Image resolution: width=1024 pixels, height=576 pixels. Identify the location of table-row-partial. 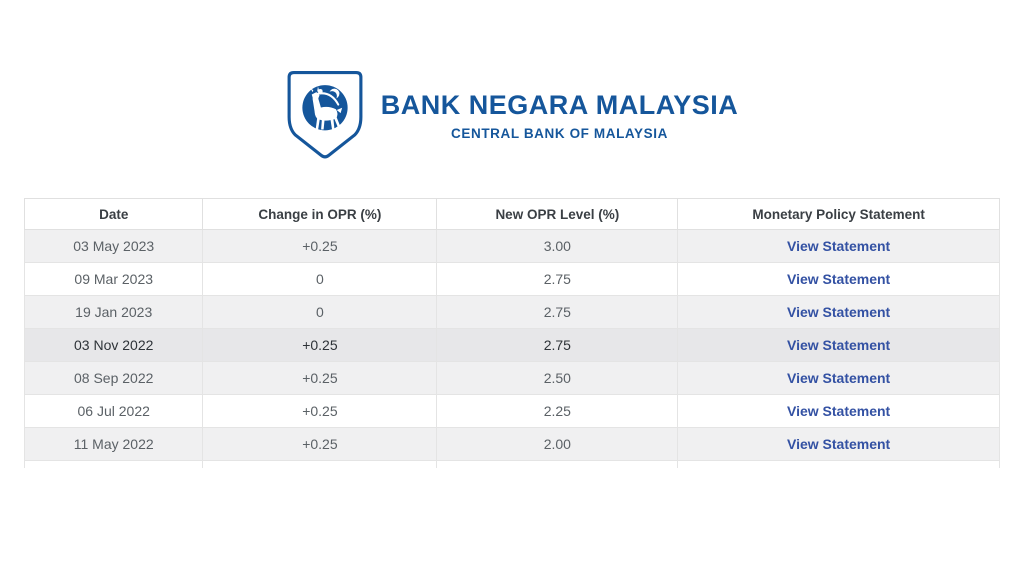
(512, 464).